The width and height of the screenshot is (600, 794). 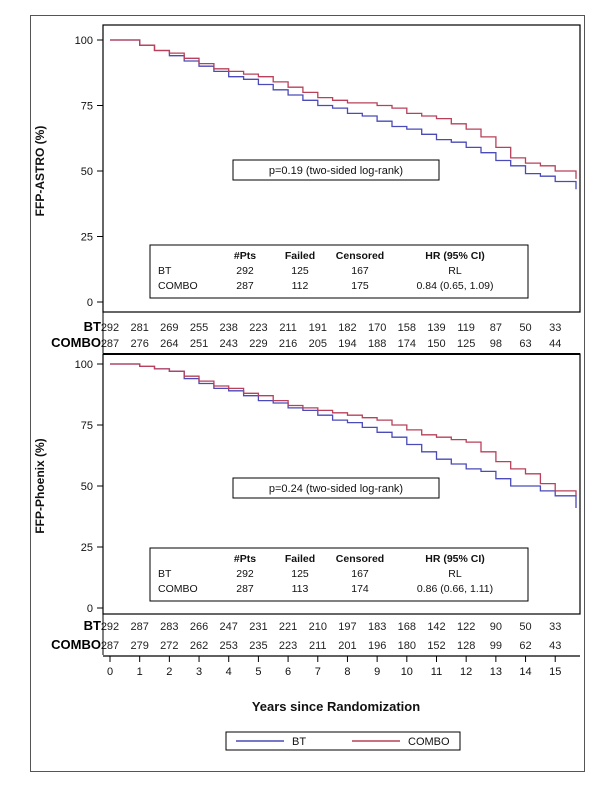 What do you see at coordinates (377, 627) in the screenshot?
I see `at-risk-value: 183` at bounding box center [377, 627].